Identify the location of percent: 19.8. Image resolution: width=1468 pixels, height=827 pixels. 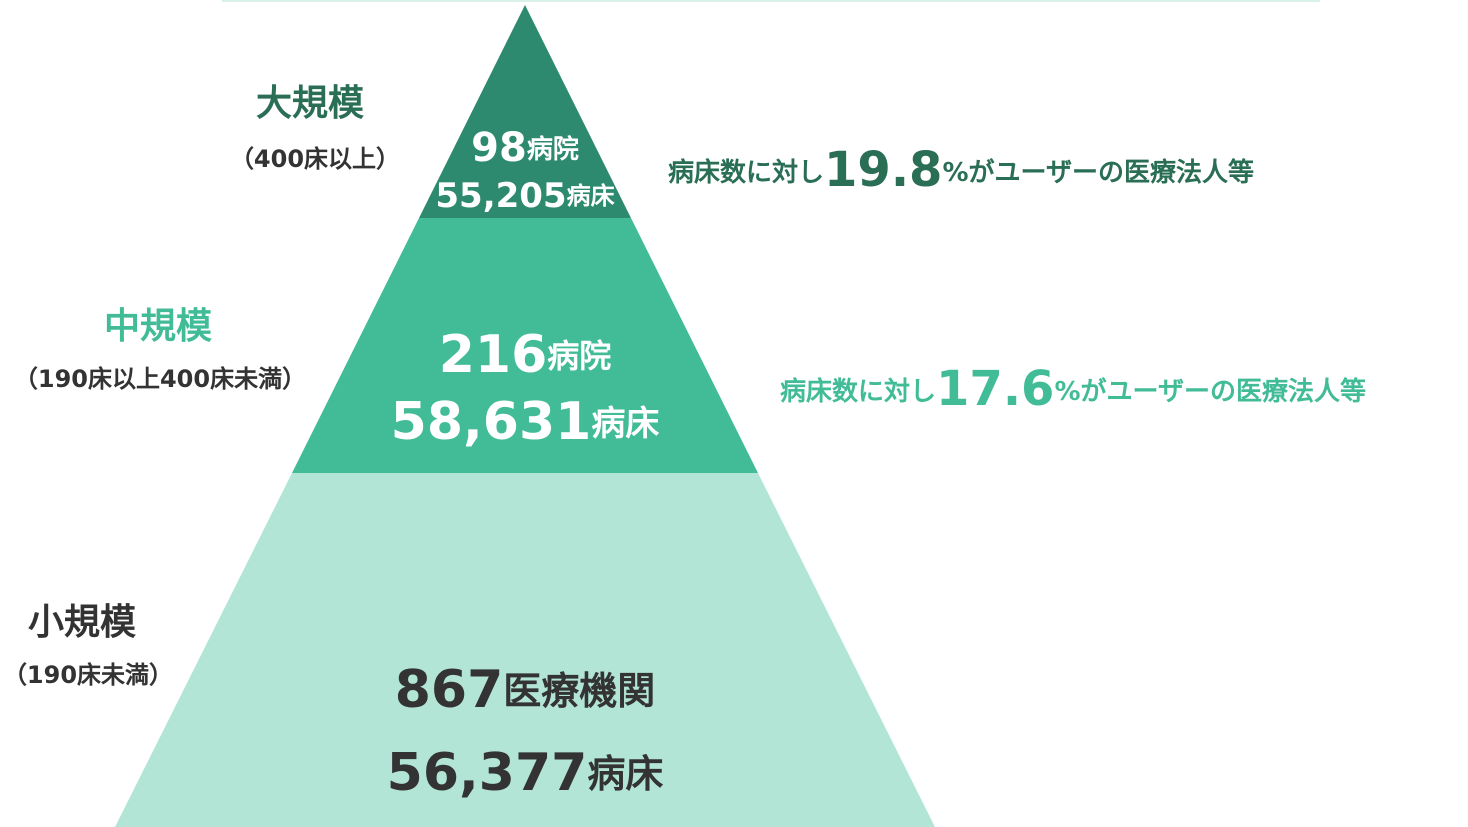
(883, 170).